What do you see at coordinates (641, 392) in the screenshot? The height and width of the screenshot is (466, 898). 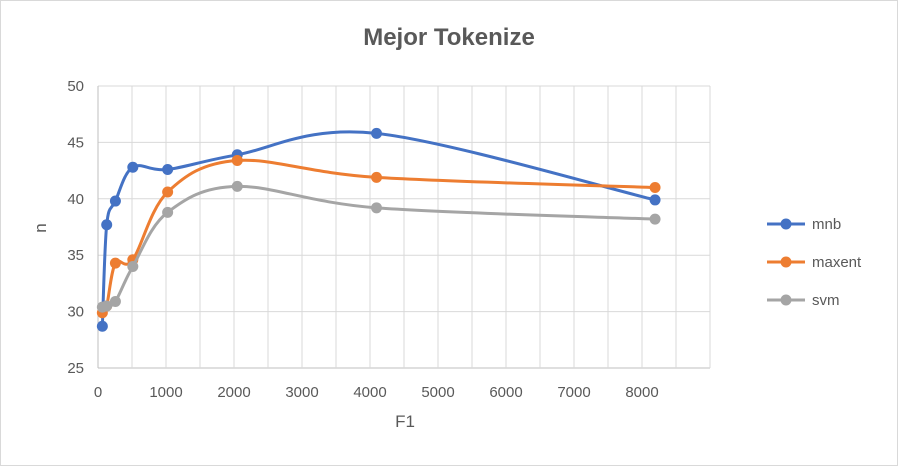 I see `x-tick-label: 8000` at bounding box center [641, 392].